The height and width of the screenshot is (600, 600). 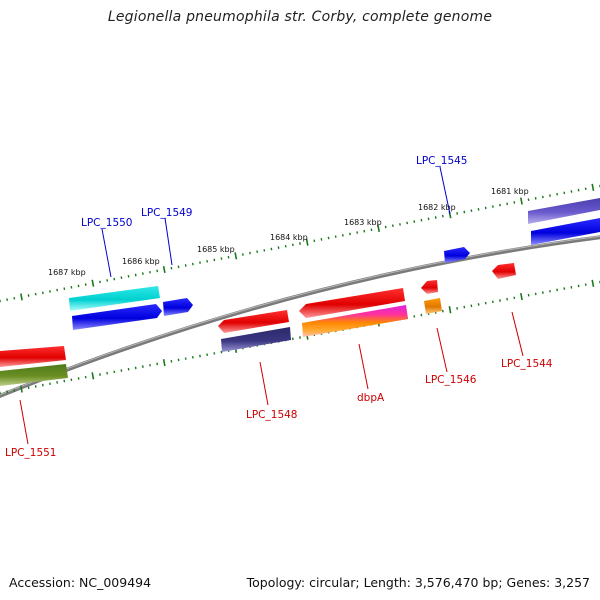 I want to click on scale-label-1687: 1687 kbp, so click(x=67, y=272).